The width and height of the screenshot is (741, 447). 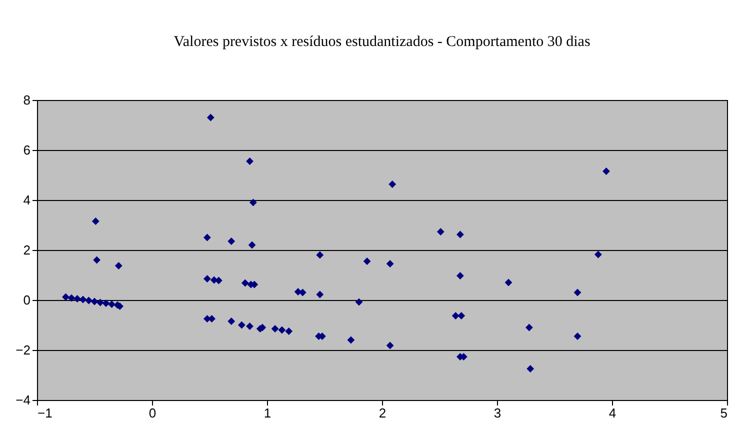 I want to click on y-tick-label: 0, so click(x=26, y=300).